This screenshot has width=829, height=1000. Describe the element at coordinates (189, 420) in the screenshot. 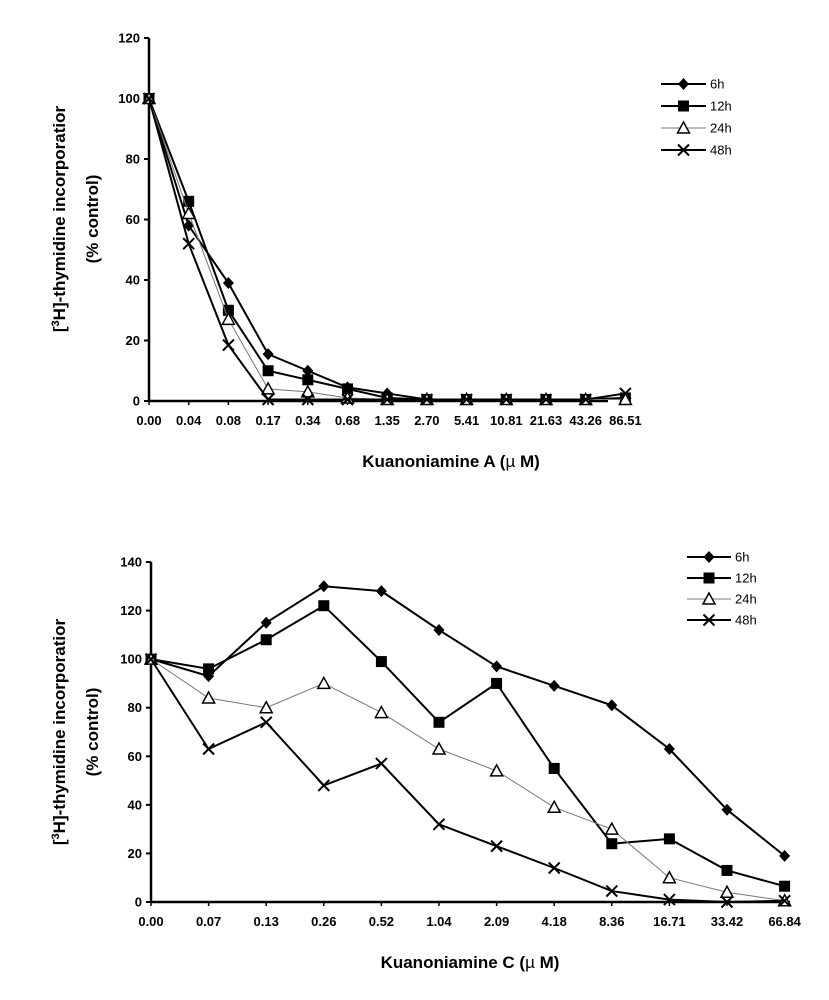

I see `x-tick-label: 0.04` at that location.